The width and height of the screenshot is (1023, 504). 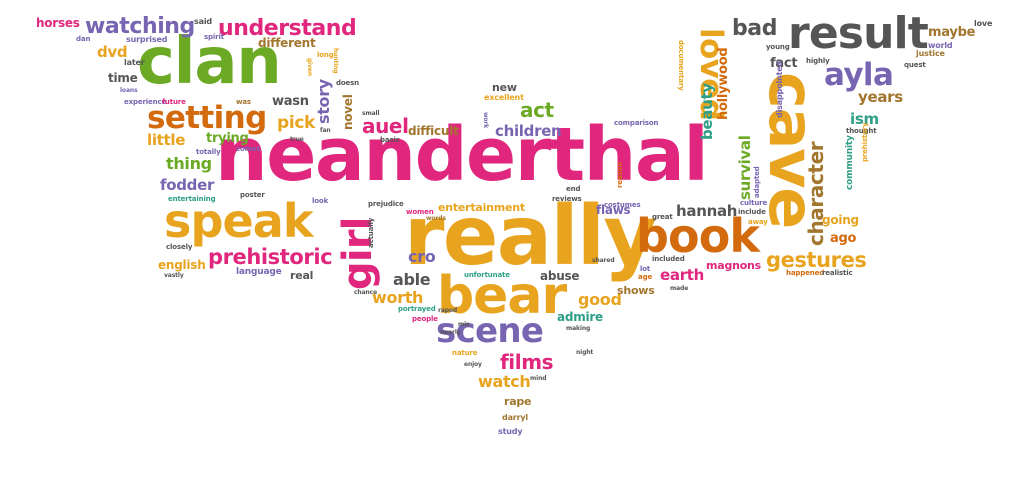 What do you see at coordinates (864, 119) in the screenshot?
I see `word-ism: ism` at bounding box center [864, 119].